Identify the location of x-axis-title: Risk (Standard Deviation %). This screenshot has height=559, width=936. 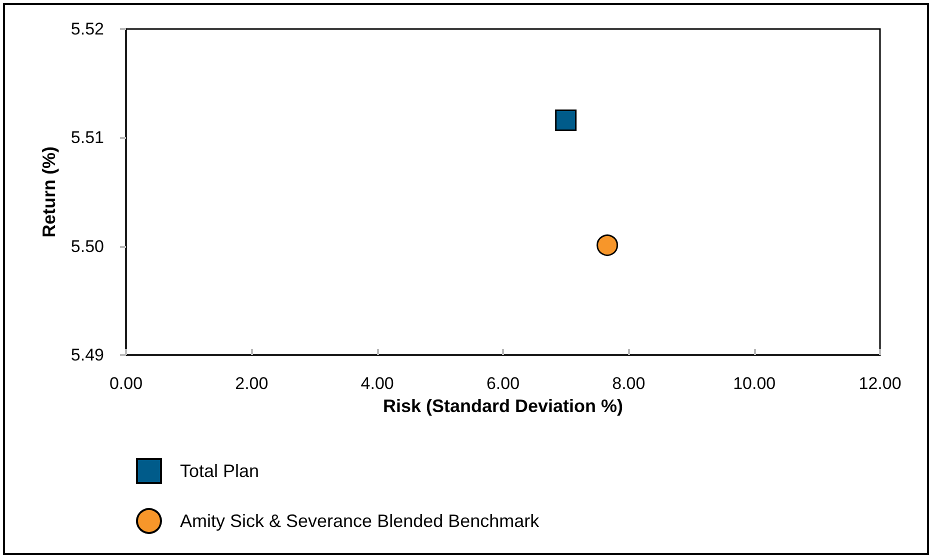
(503, 406).